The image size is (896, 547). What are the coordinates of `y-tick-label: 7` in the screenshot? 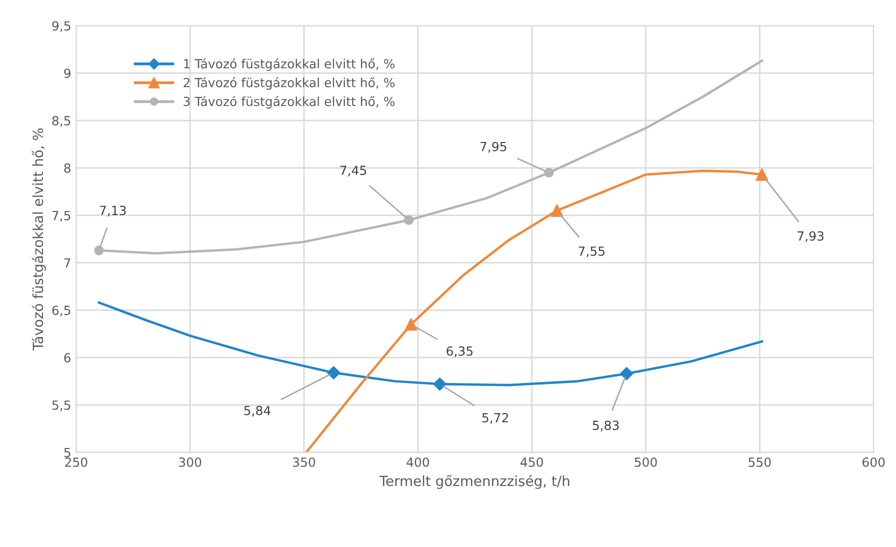 It's located at (67, 263).